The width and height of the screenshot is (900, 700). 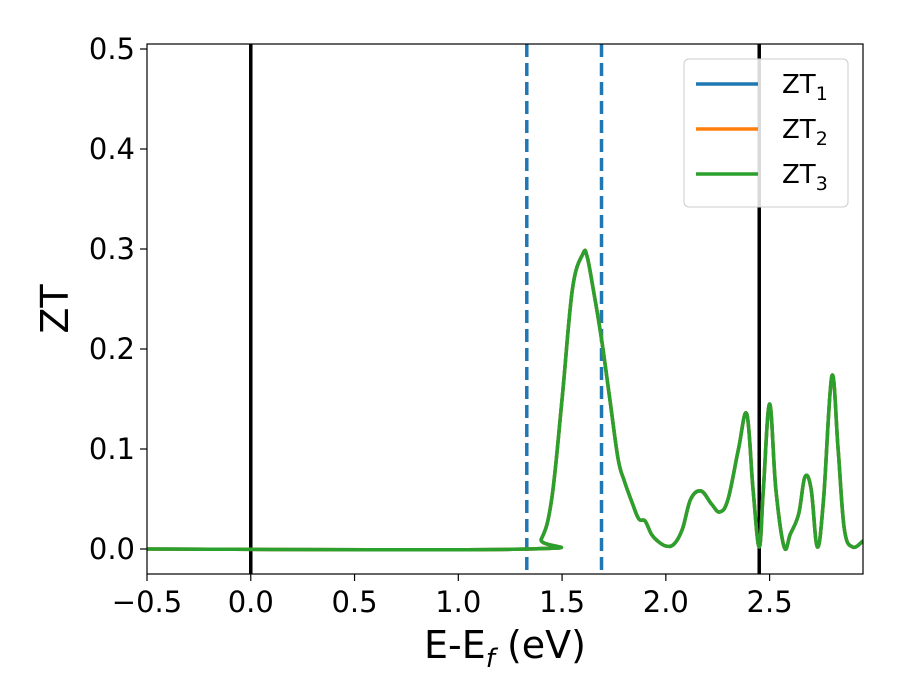 I want to click on x-axis-label-unit: (eV), so click(x=540, y=645).